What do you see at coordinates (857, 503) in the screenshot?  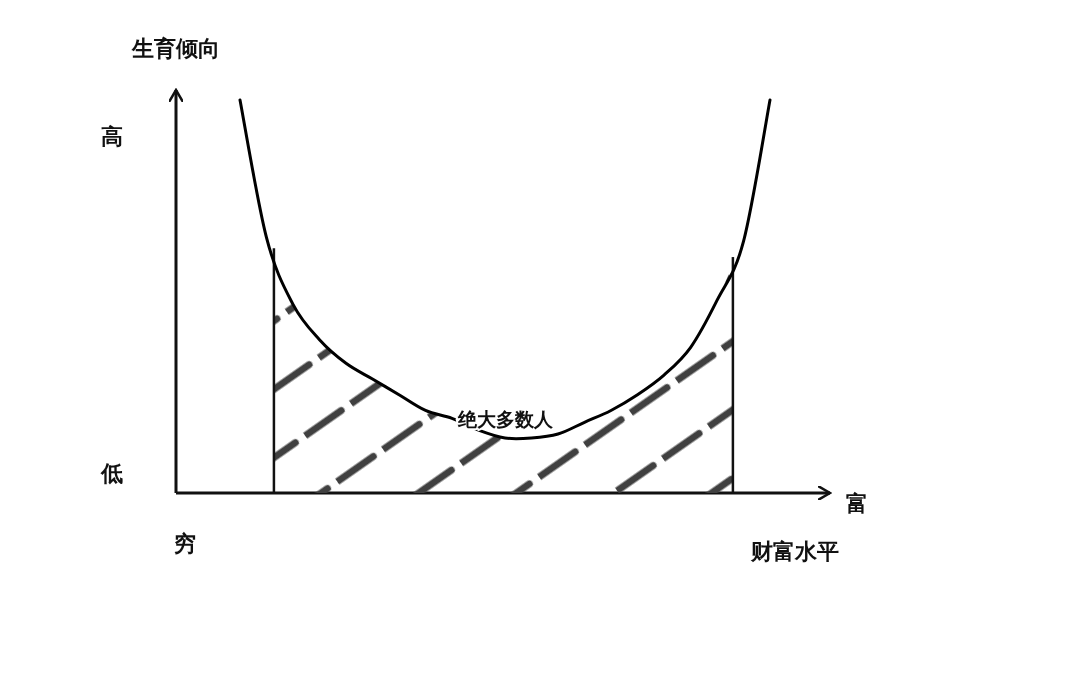 I see `annotation: 富` at bounding box center [857, 503].